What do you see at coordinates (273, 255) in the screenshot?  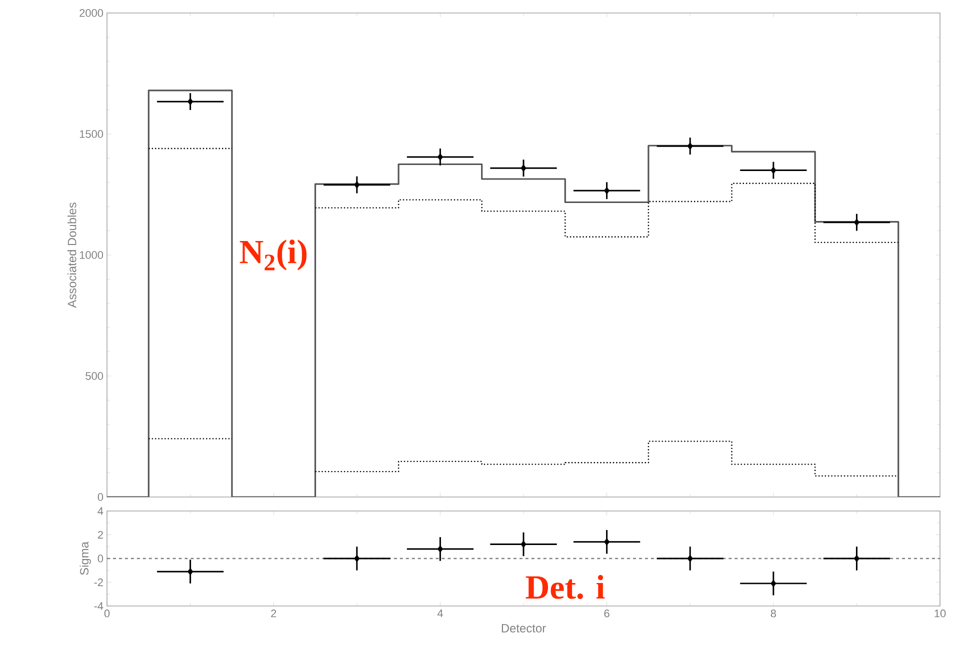 I see `annotation: N$_{2}$(i)` at bounding box center [273, 255].